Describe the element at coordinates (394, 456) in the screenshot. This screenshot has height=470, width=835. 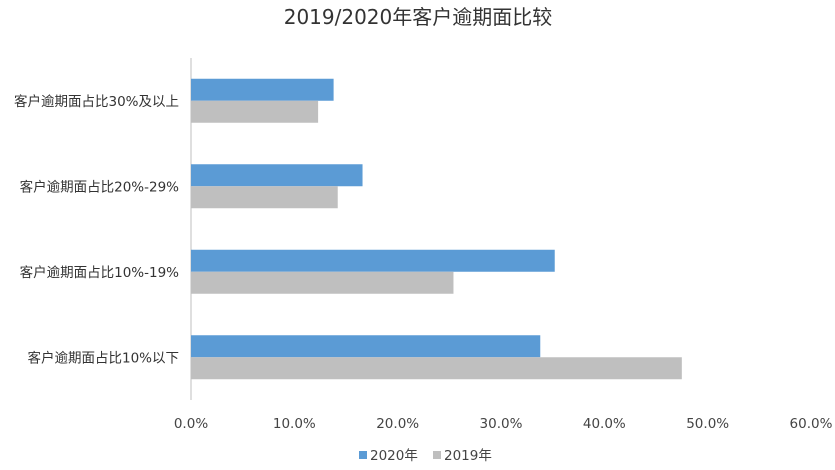
I see `legend-label-1: 2020年` at that location.